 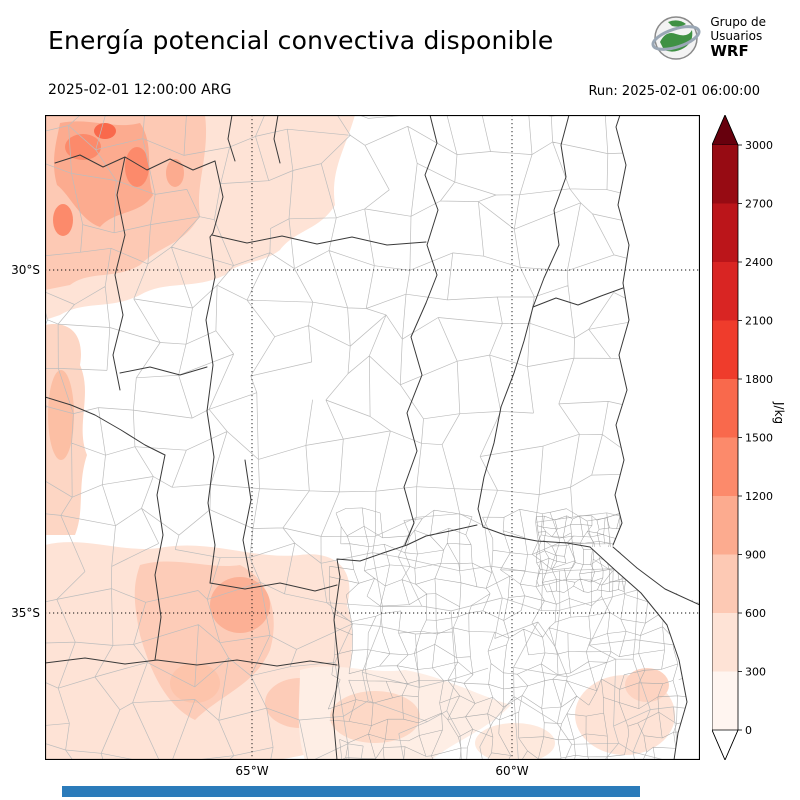 What do you see at coordinates (755, 672) in the screenshot?
I see `svg-text: 300` at bounding box center [755, 672].